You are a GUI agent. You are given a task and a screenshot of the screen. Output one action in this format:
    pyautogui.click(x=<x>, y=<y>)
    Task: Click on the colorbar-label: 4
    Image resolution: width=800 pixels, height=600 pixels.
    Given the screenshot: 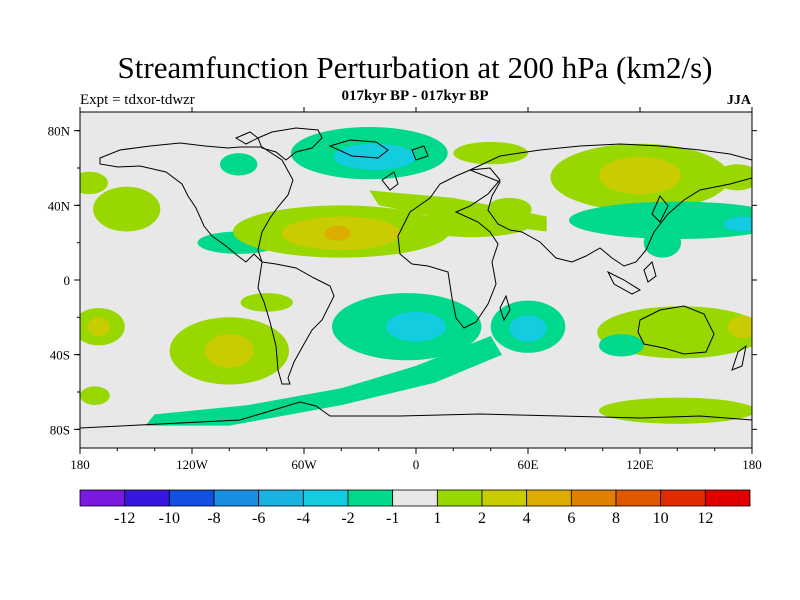 What is the action you would take?
    pyautogui.click(x=527, y=518)
    